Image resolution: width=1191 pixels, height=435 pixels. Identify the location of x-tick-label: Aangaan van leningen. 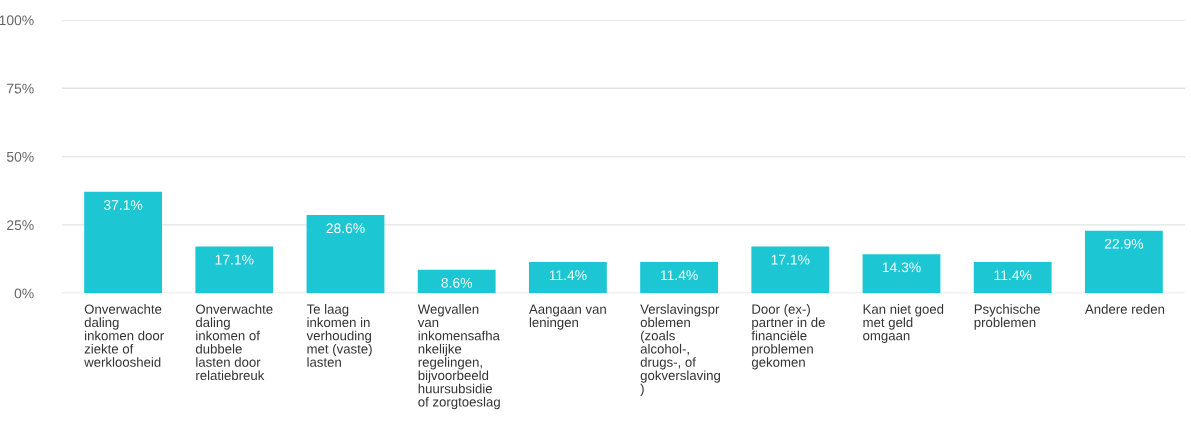
(567, 317).